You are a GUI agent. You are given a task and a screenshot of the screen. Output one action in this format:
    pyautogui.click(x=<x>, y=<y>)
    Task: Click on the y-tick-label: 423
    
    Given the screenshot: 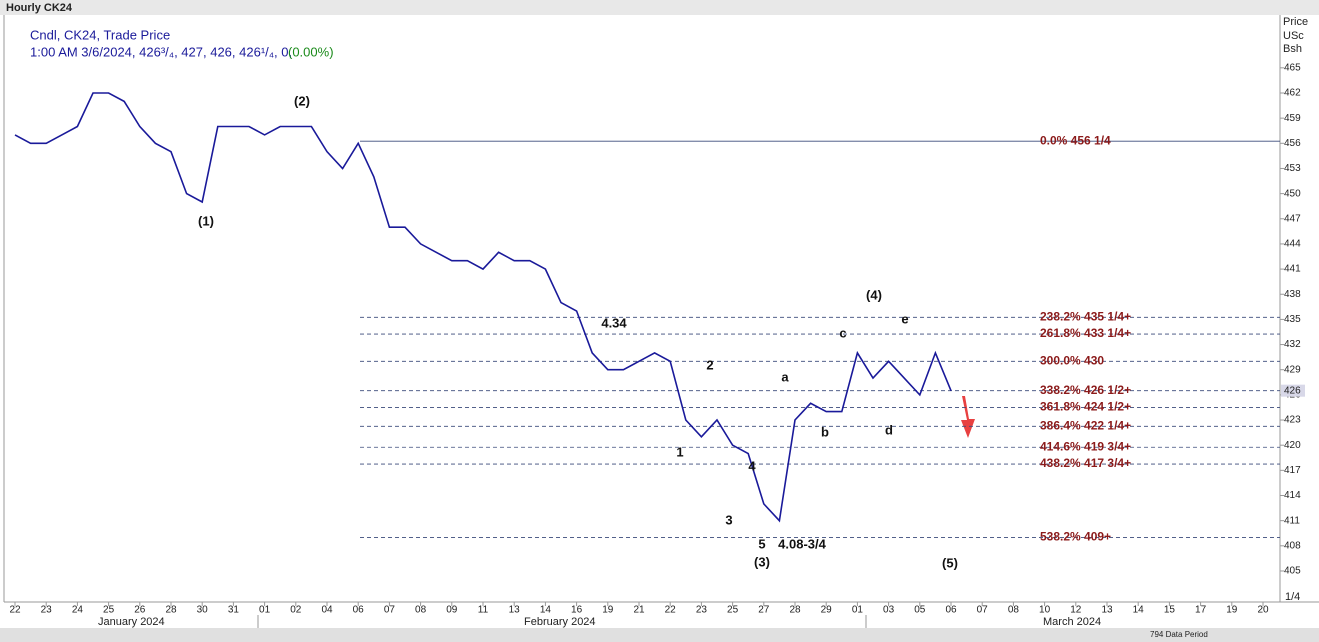 What is the action you would take?
    pyautogui.click(x=1292, y=420)
    